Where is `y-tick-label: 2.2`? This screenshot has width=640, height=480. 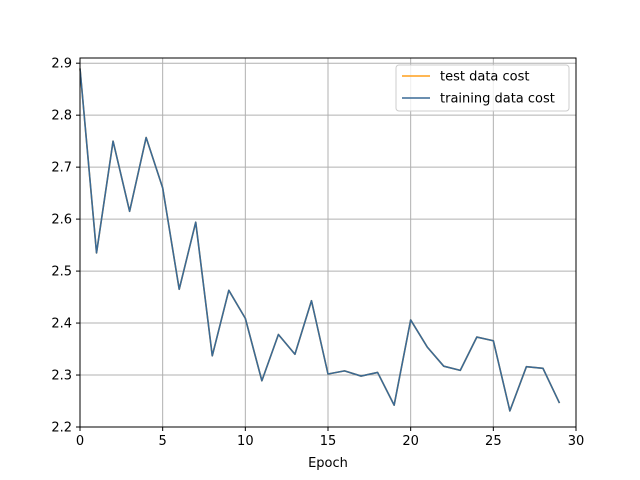 y-tick-label: 2.2 is located at coordinates (61, 428).